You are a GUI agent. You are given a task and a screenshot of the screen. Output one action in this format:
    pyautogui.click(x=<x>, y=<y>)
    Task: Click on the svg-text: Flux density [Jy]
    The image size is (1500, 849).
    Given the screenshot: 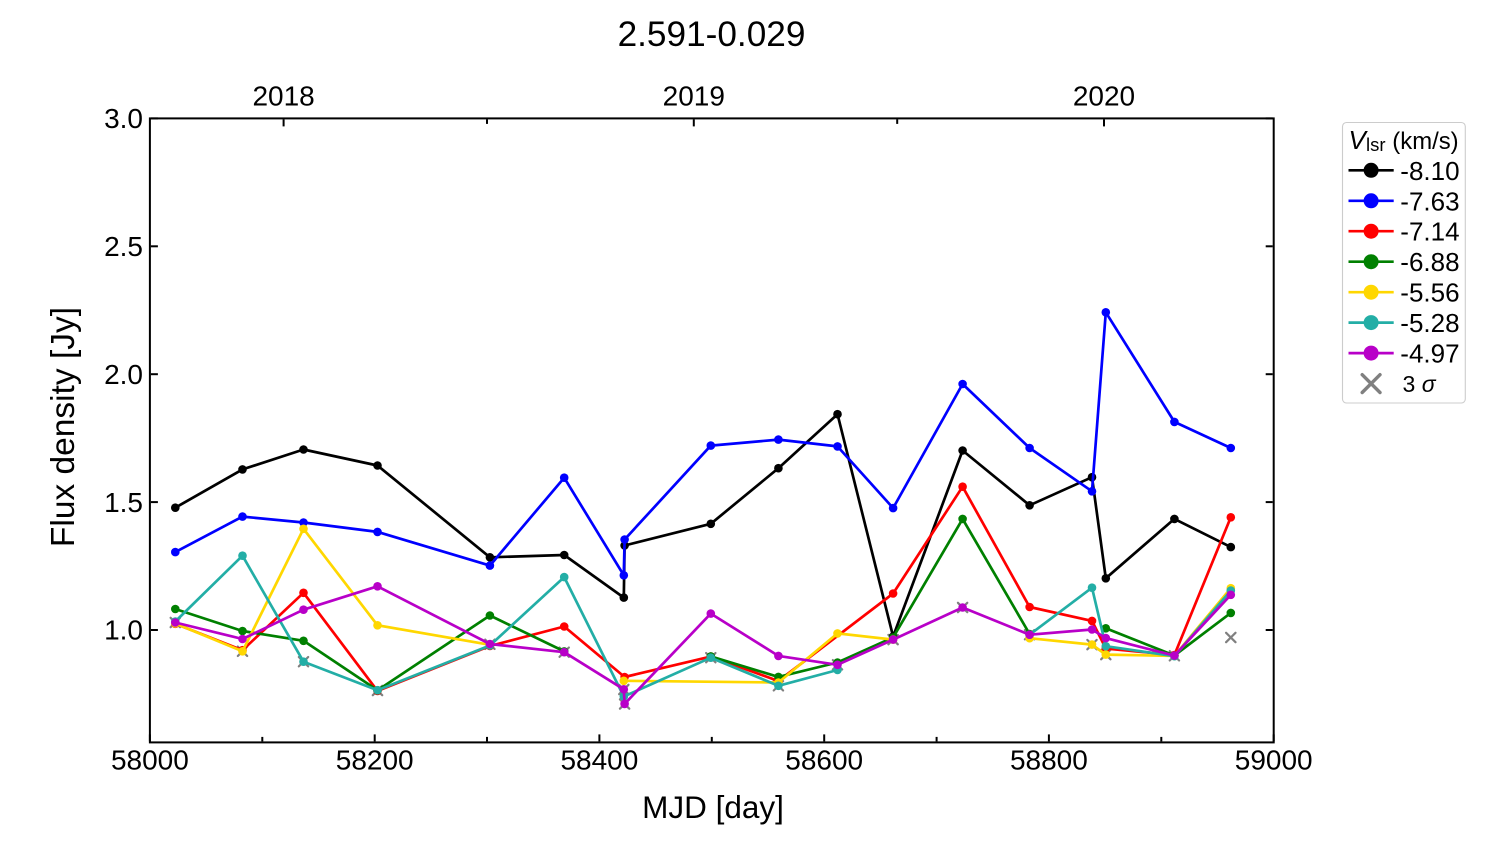 What is the action you would take?
    pyautogui.click(x=63, y=427)
    